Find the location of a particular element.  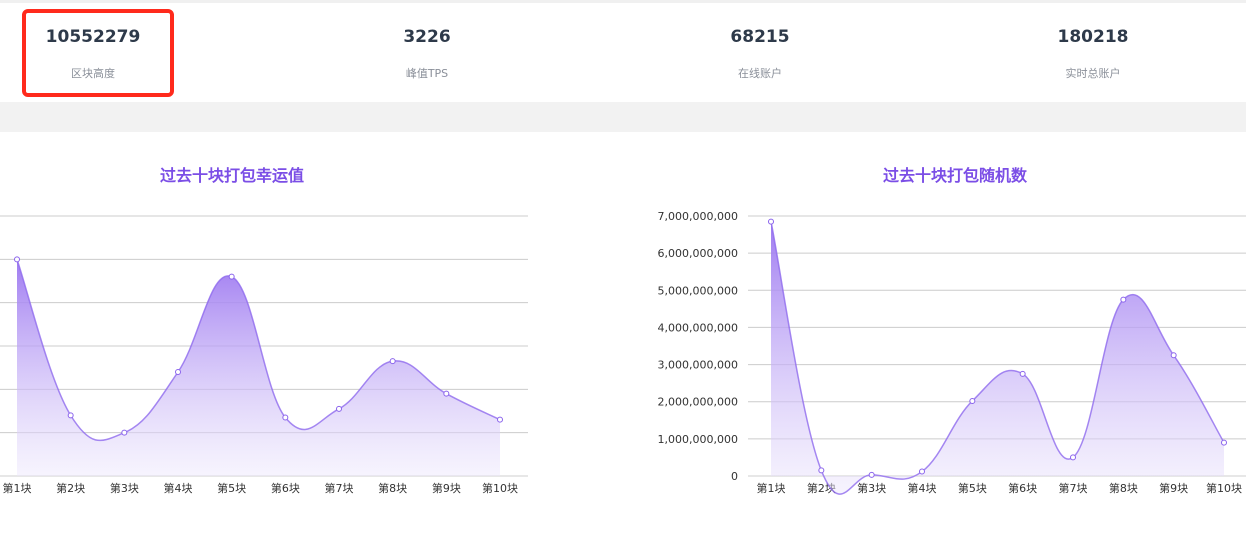

y-tick-label: 6,000,000,000 is located at coordinates (698, 253).